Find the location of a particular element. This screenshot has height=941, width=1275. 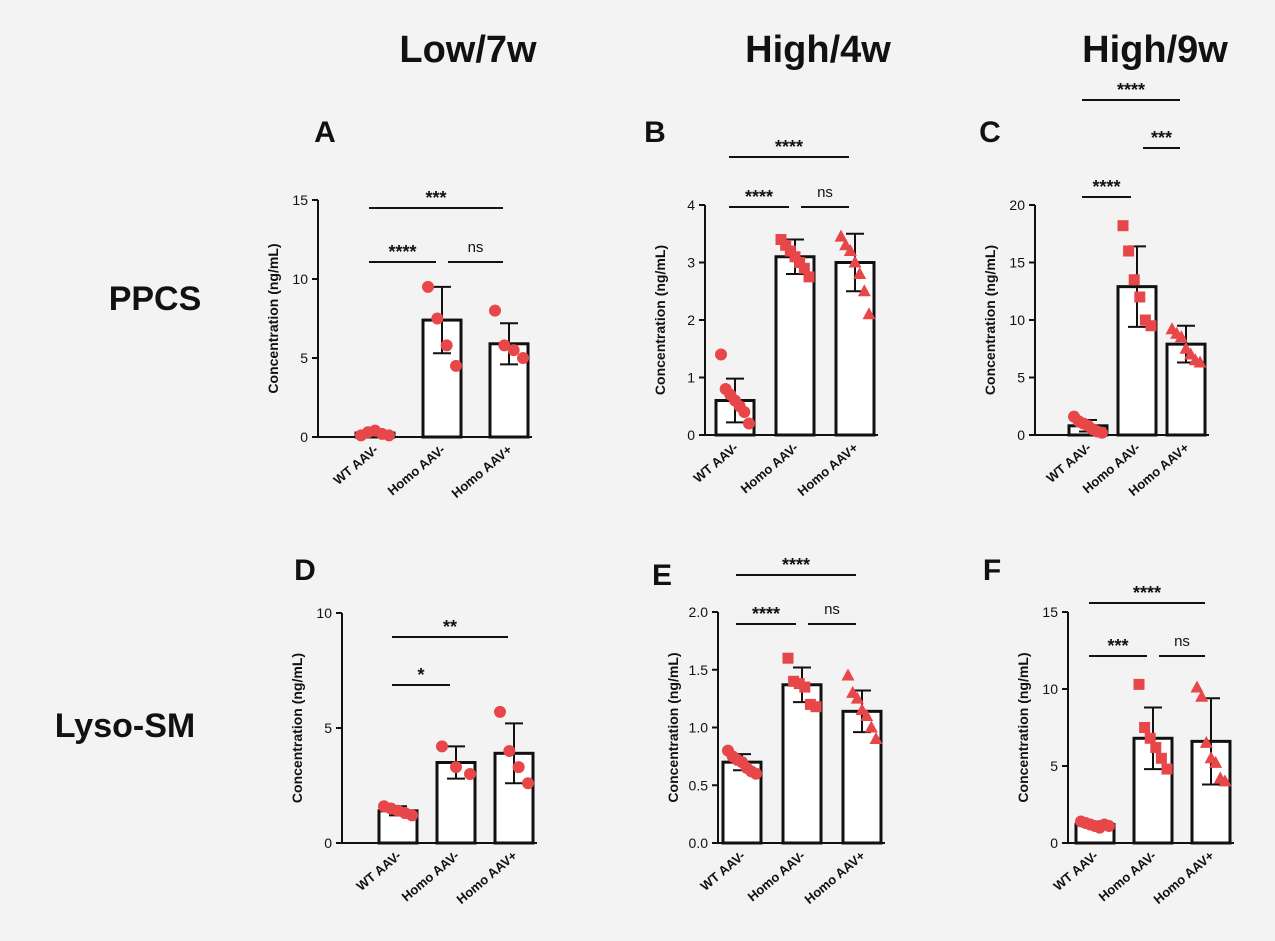

y-tick-label: 2 is located at coordinates (691, 320).